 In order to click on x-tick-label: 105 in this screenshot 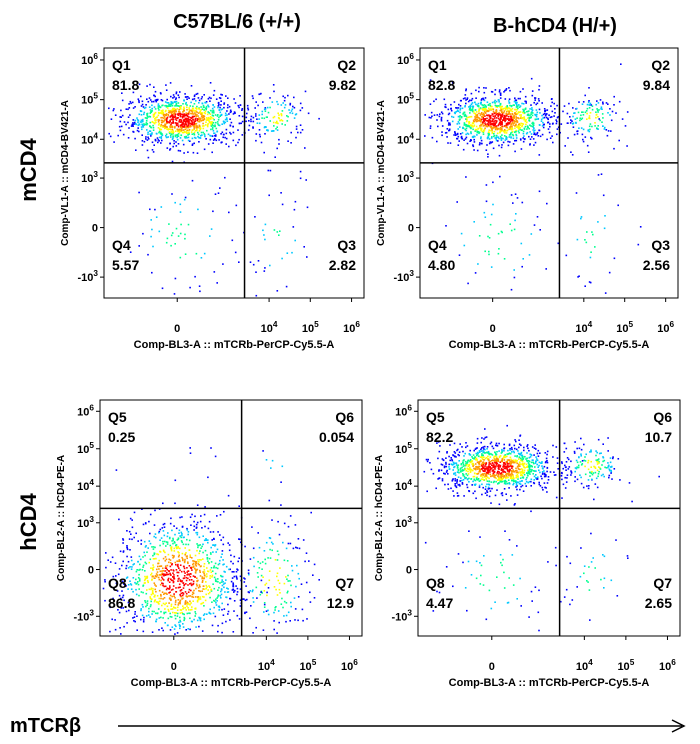, I will do `click(310, 327)`.